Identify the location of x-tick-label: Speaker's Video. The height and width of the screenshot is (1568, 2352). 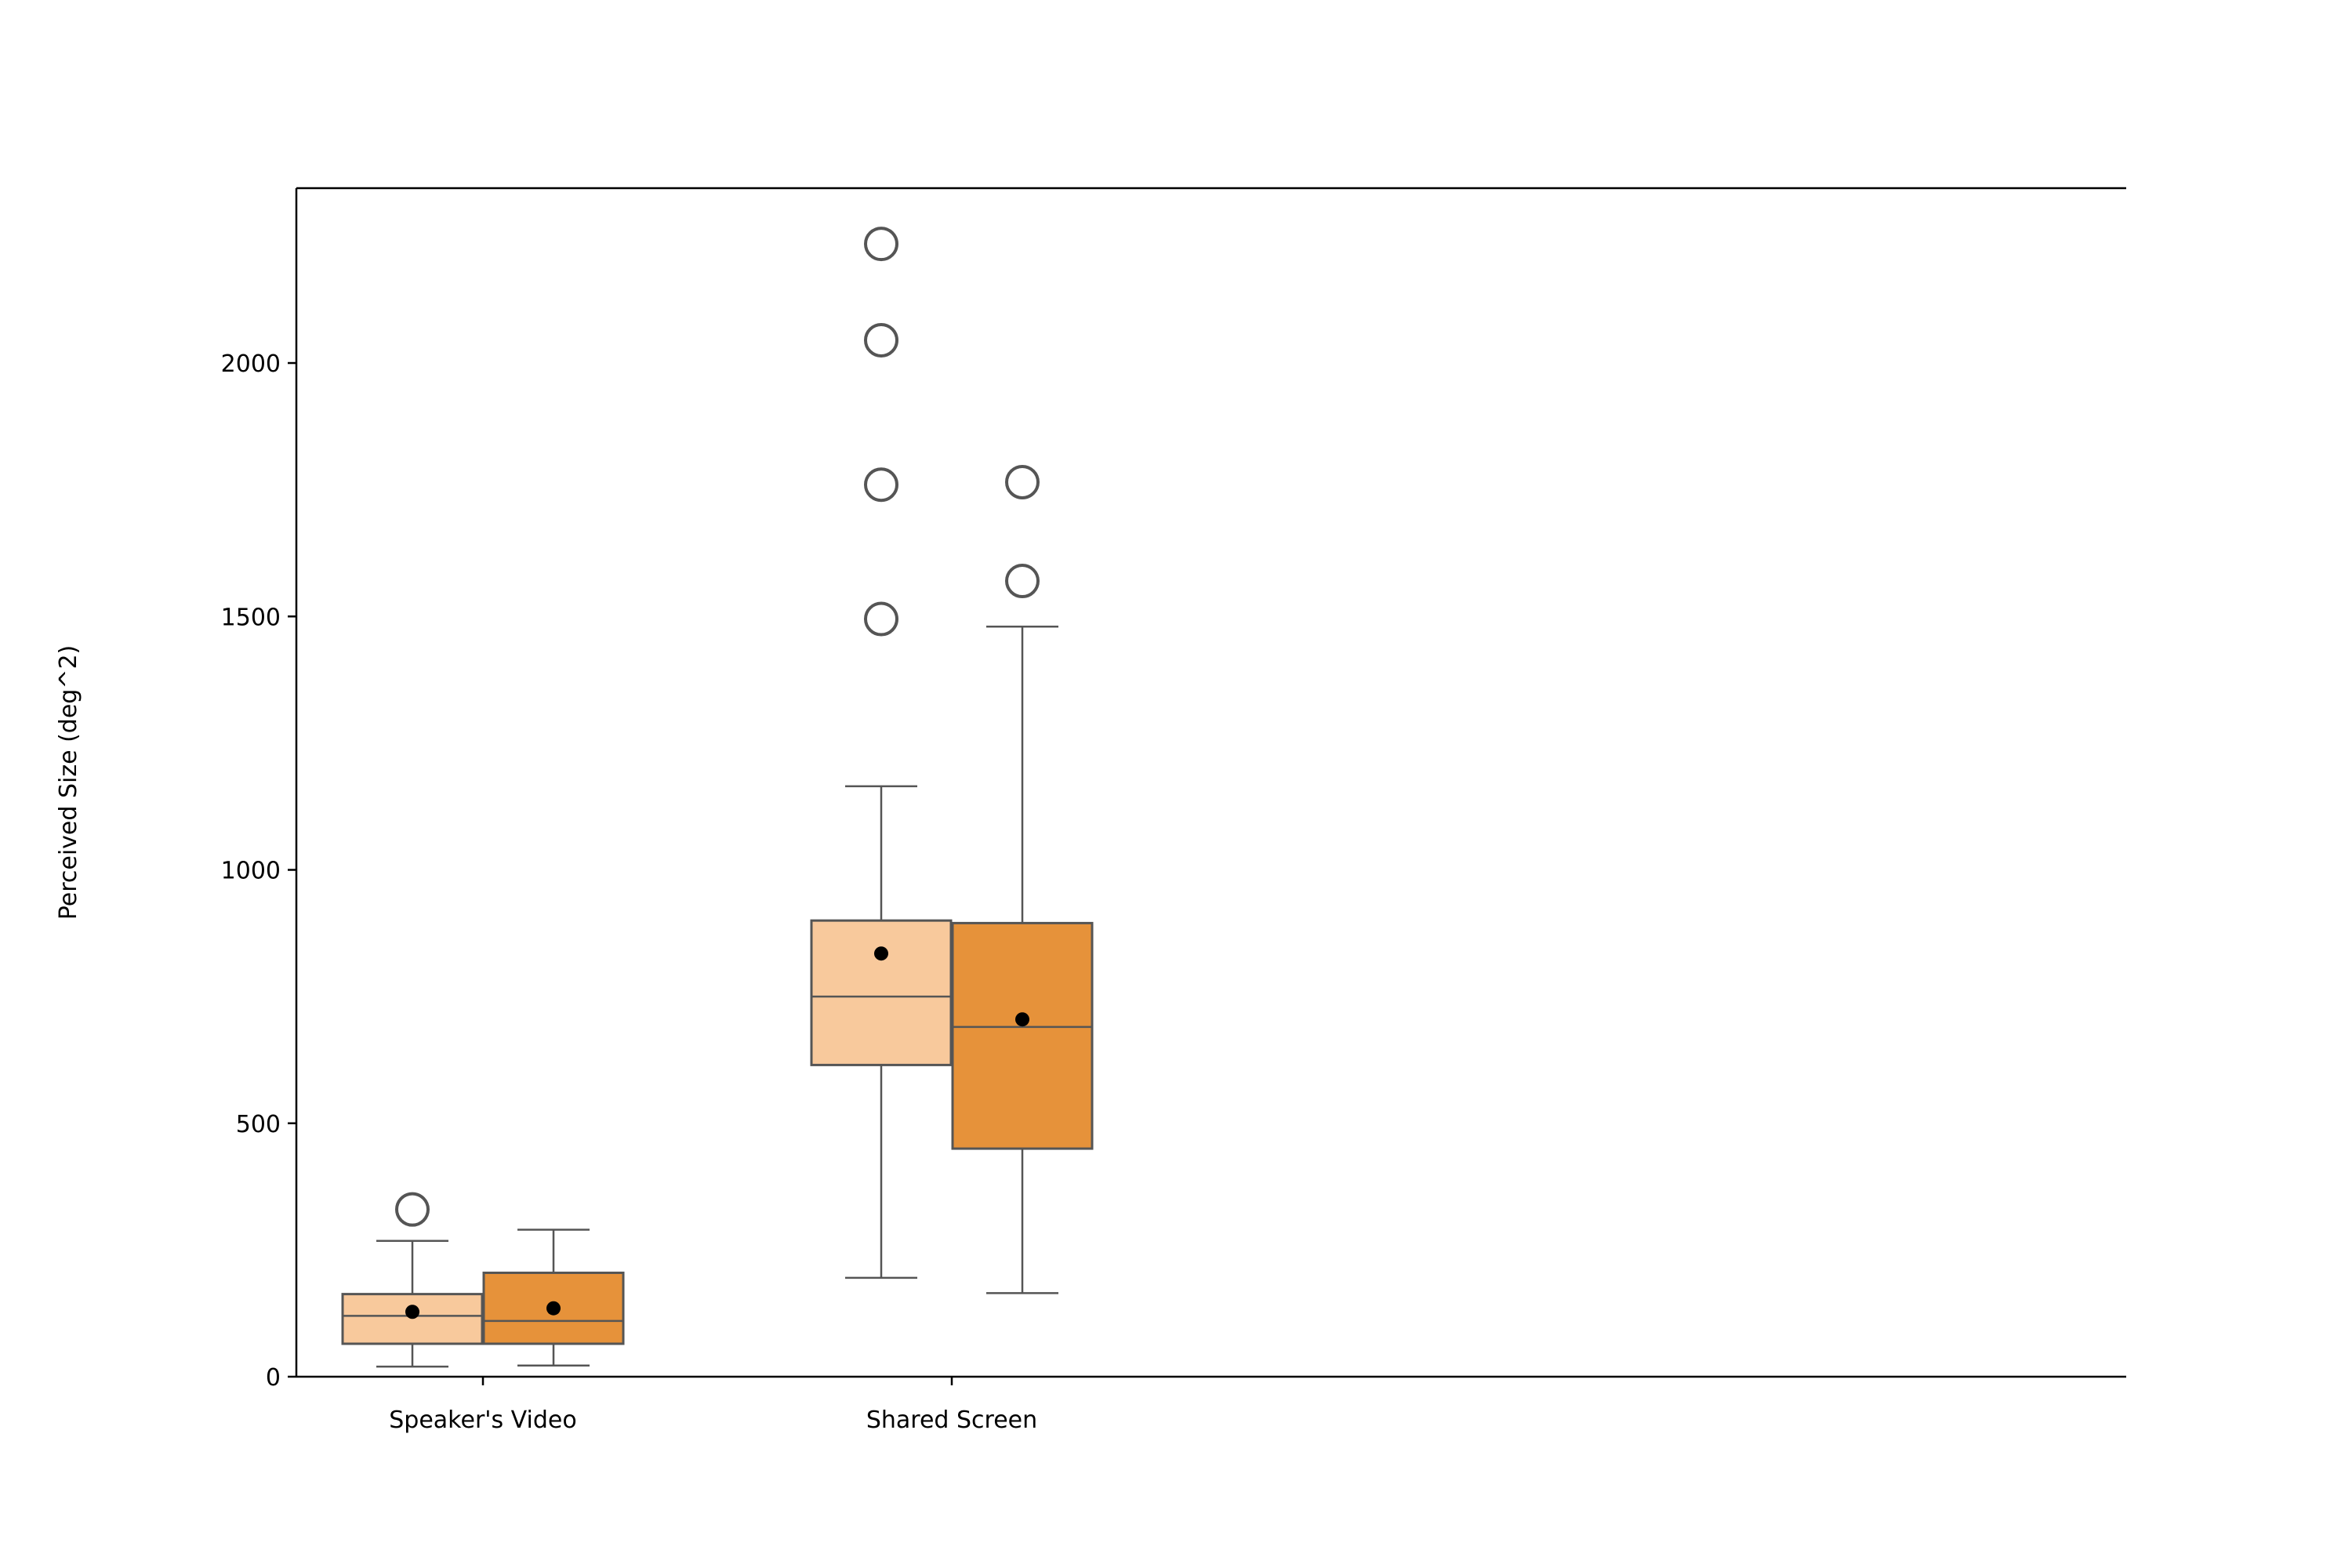
(483, 1420).